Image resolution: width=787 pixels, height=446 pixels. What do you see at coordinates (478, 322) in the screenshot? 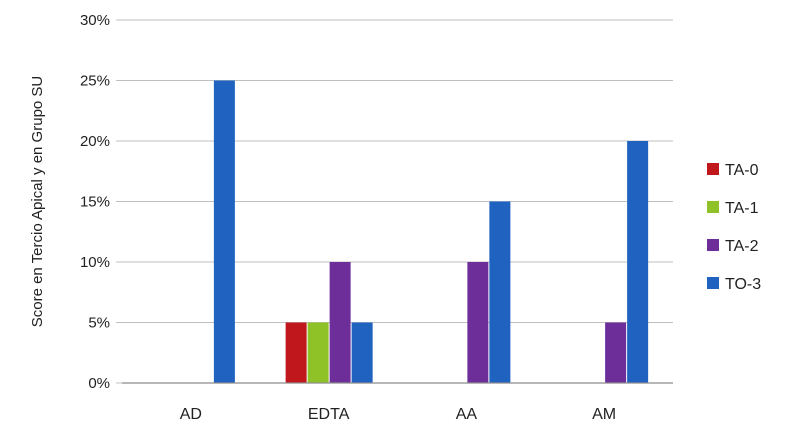
I see `bar-ta-2-aa` at bounding box center [478, 322].